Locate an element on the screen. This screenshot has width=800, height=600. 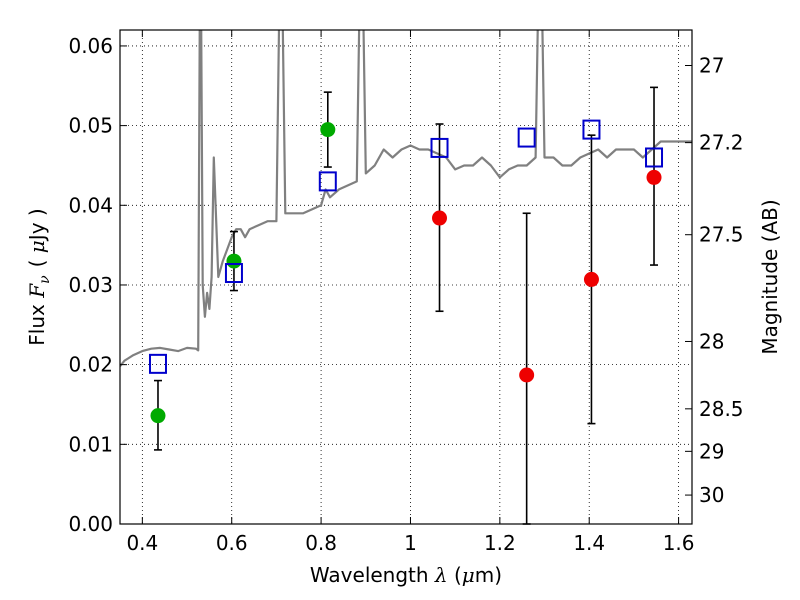
y-tick-label: 0.04 is located at coordinates (90, 205).